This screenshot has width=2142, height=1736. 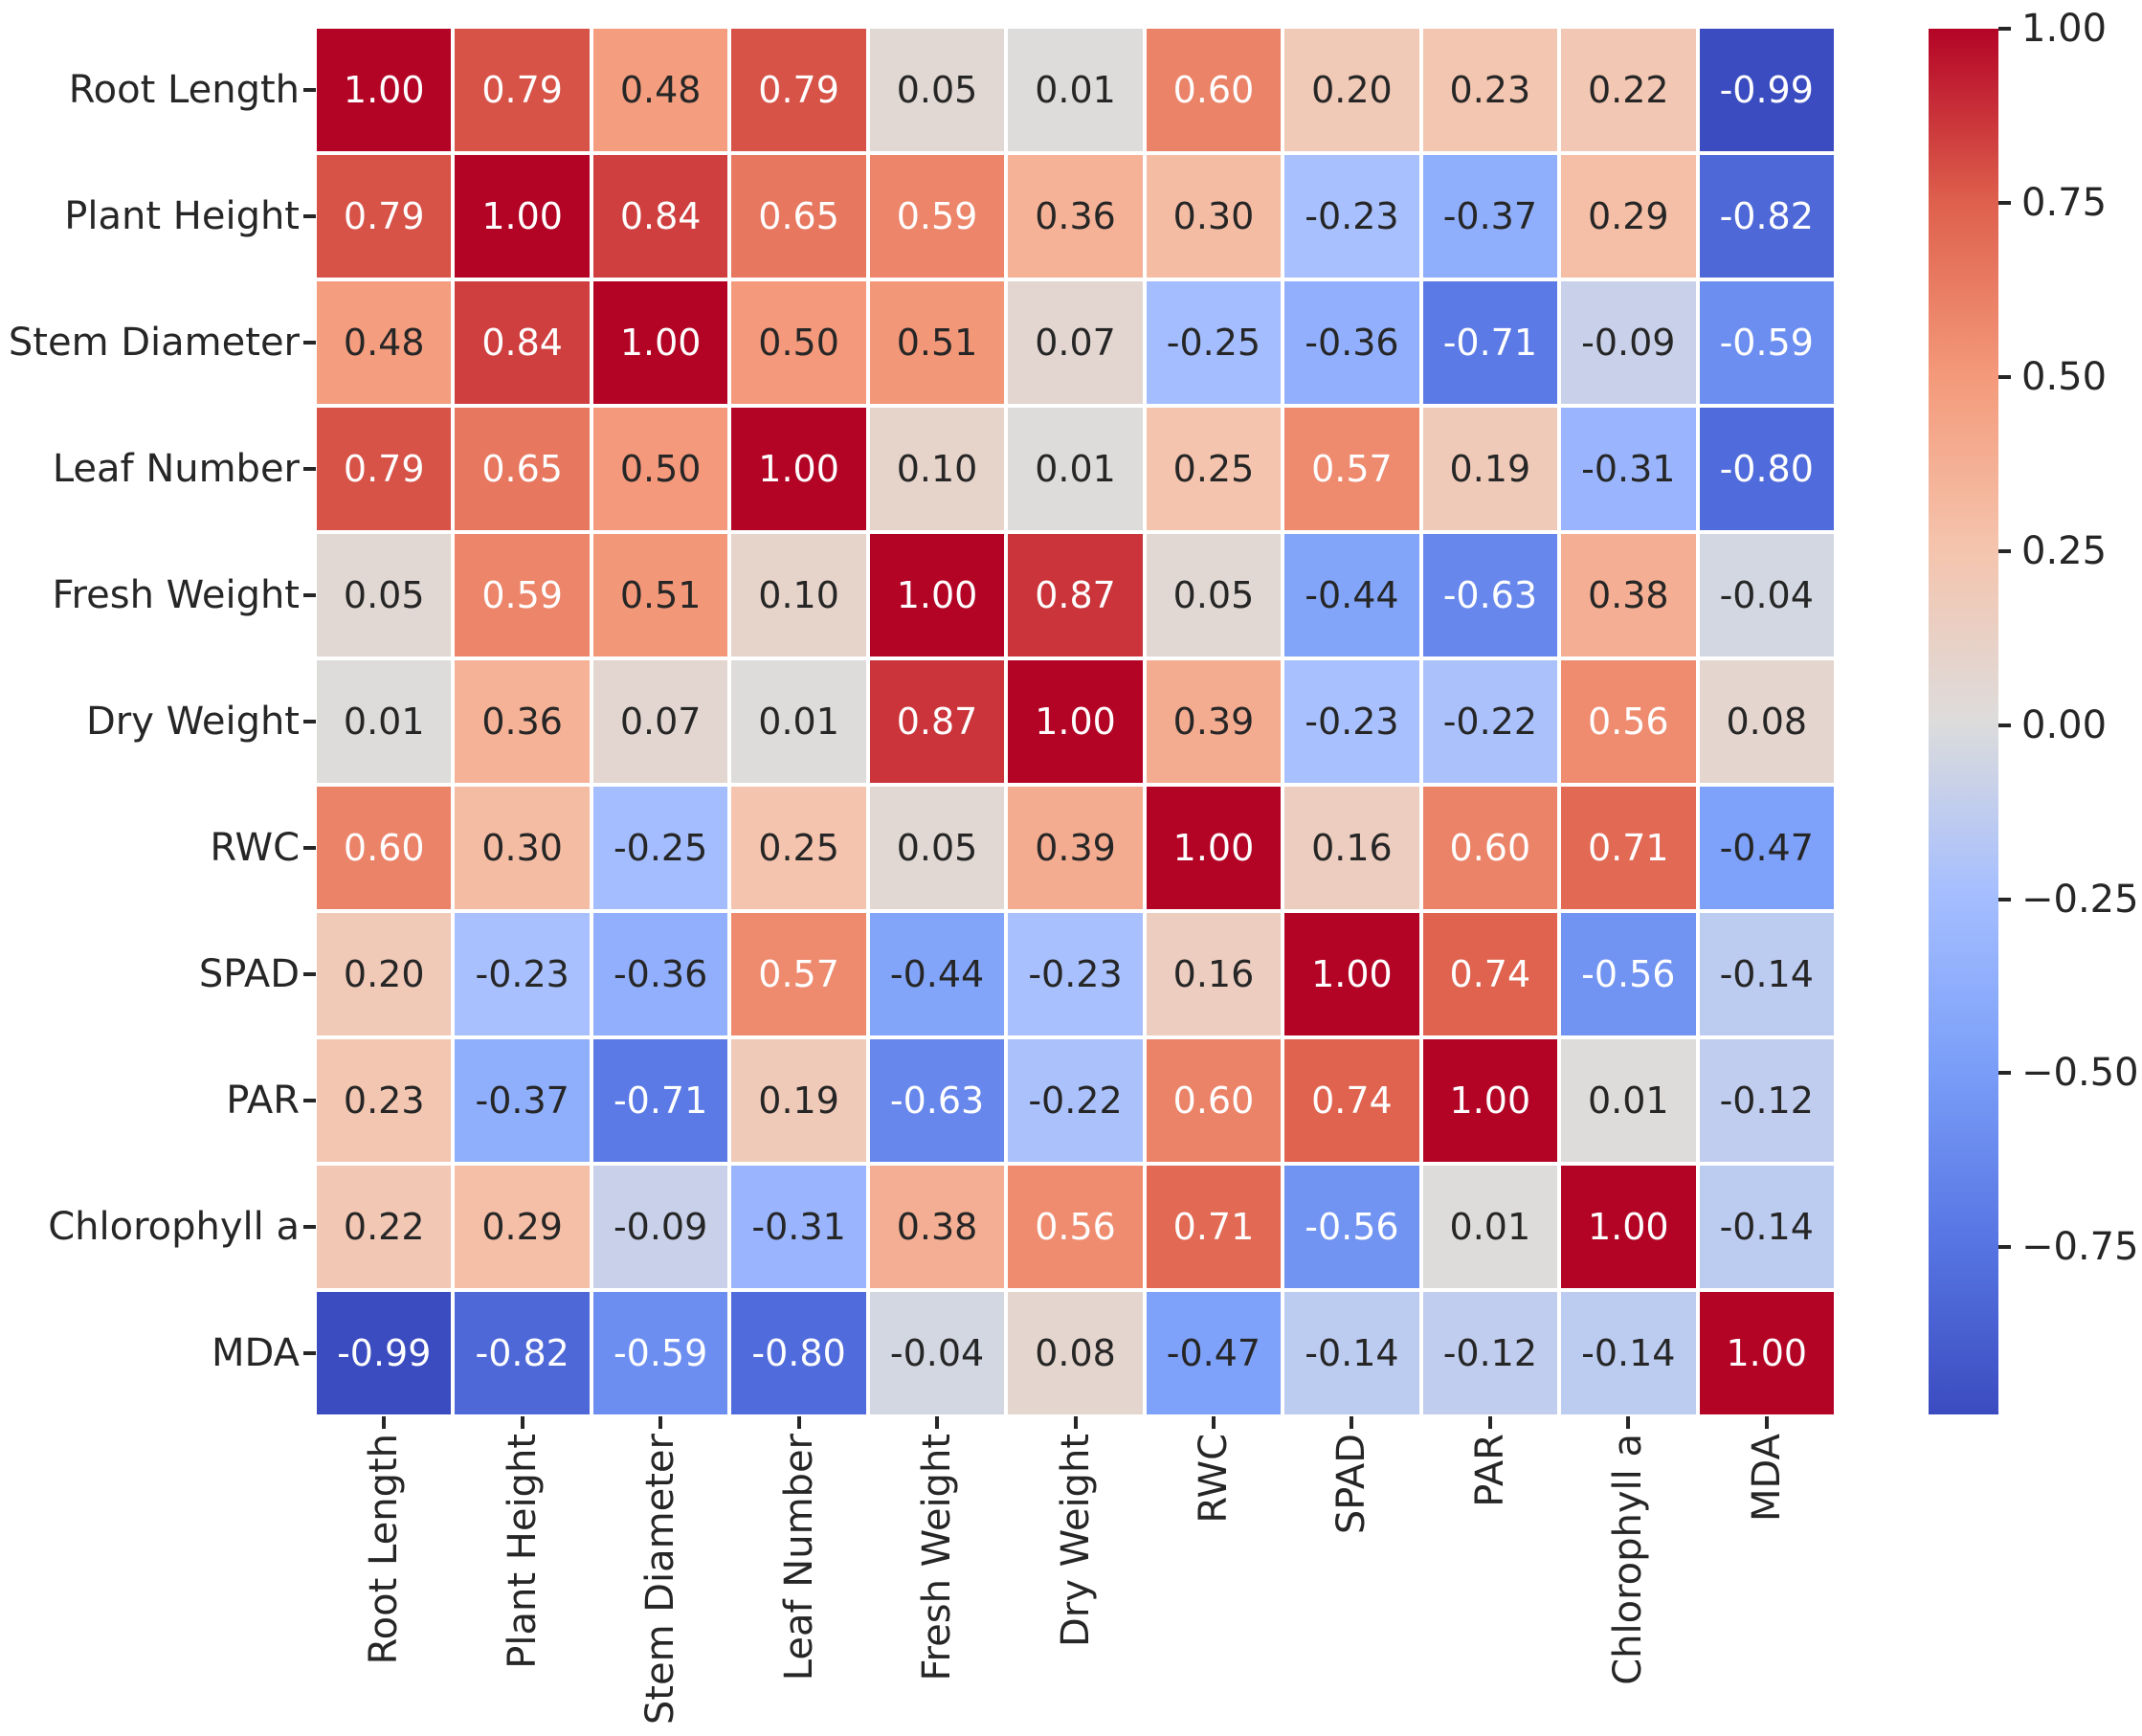 I want to click on x-axis-label: Stem Diameter, so click(x=660, y=1579).